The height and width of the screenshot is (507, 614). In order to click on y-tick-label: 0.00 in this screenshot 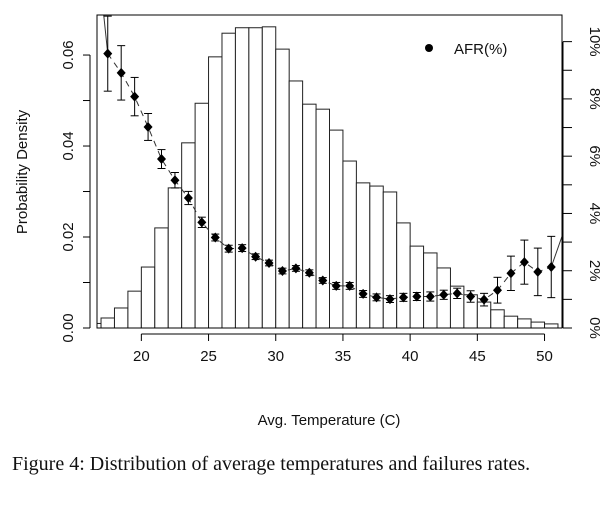, I will do `click(68, 327)`.